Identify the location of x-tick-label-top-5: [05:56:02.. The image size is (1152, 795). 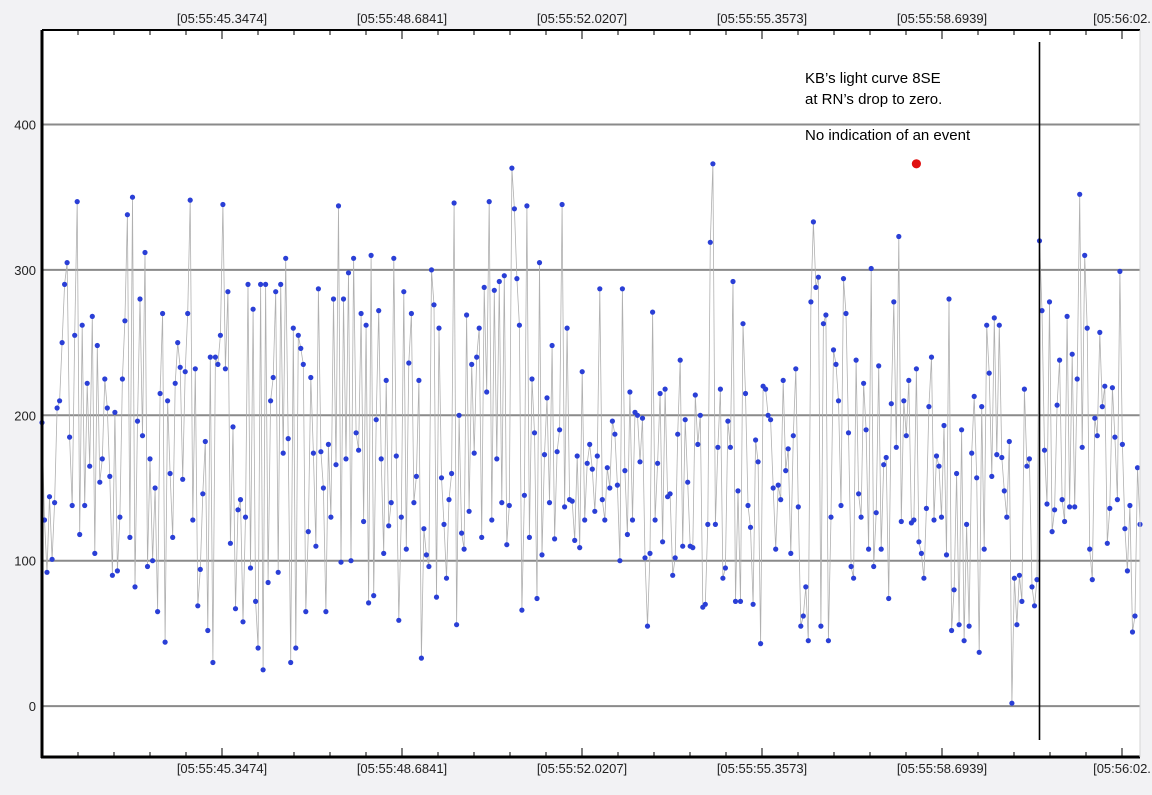
(1122, 18).